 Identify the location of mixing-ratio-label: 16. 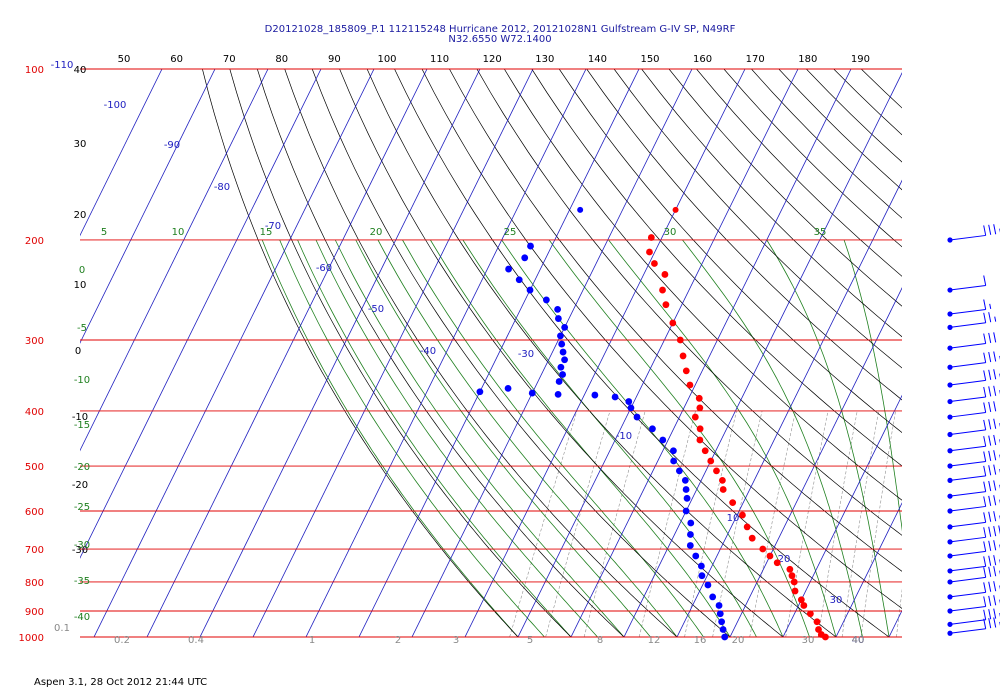
(700, 640).